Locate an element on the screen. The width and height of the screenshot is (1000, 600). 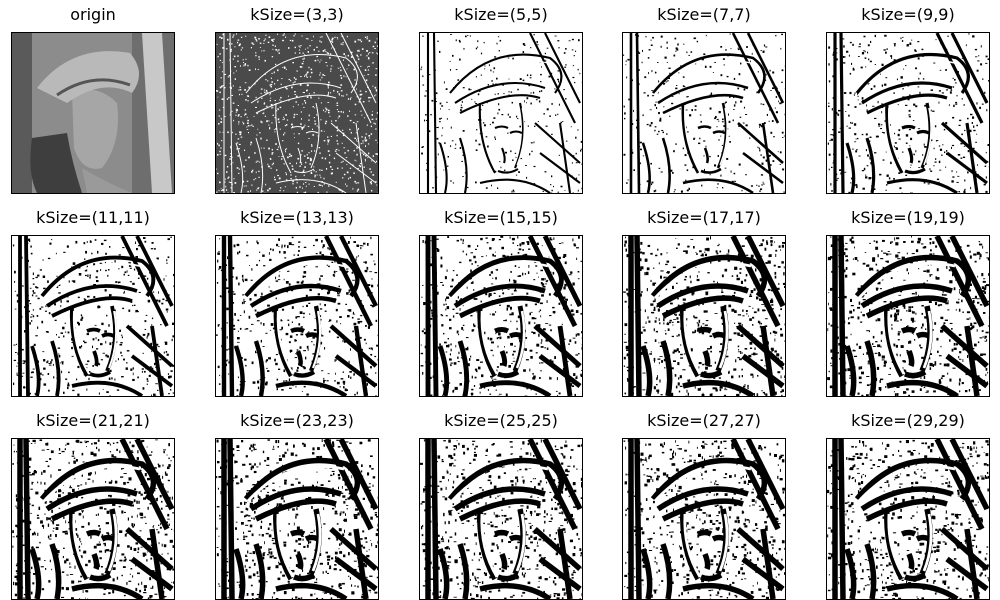
figure-panel: origin is located at coordinates (93, 98).